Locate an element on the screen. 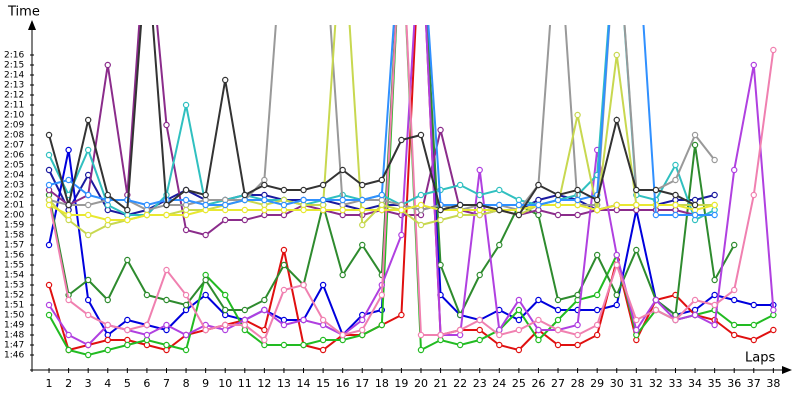  x-tick-label: 23 is located at coordinates (480, 383).